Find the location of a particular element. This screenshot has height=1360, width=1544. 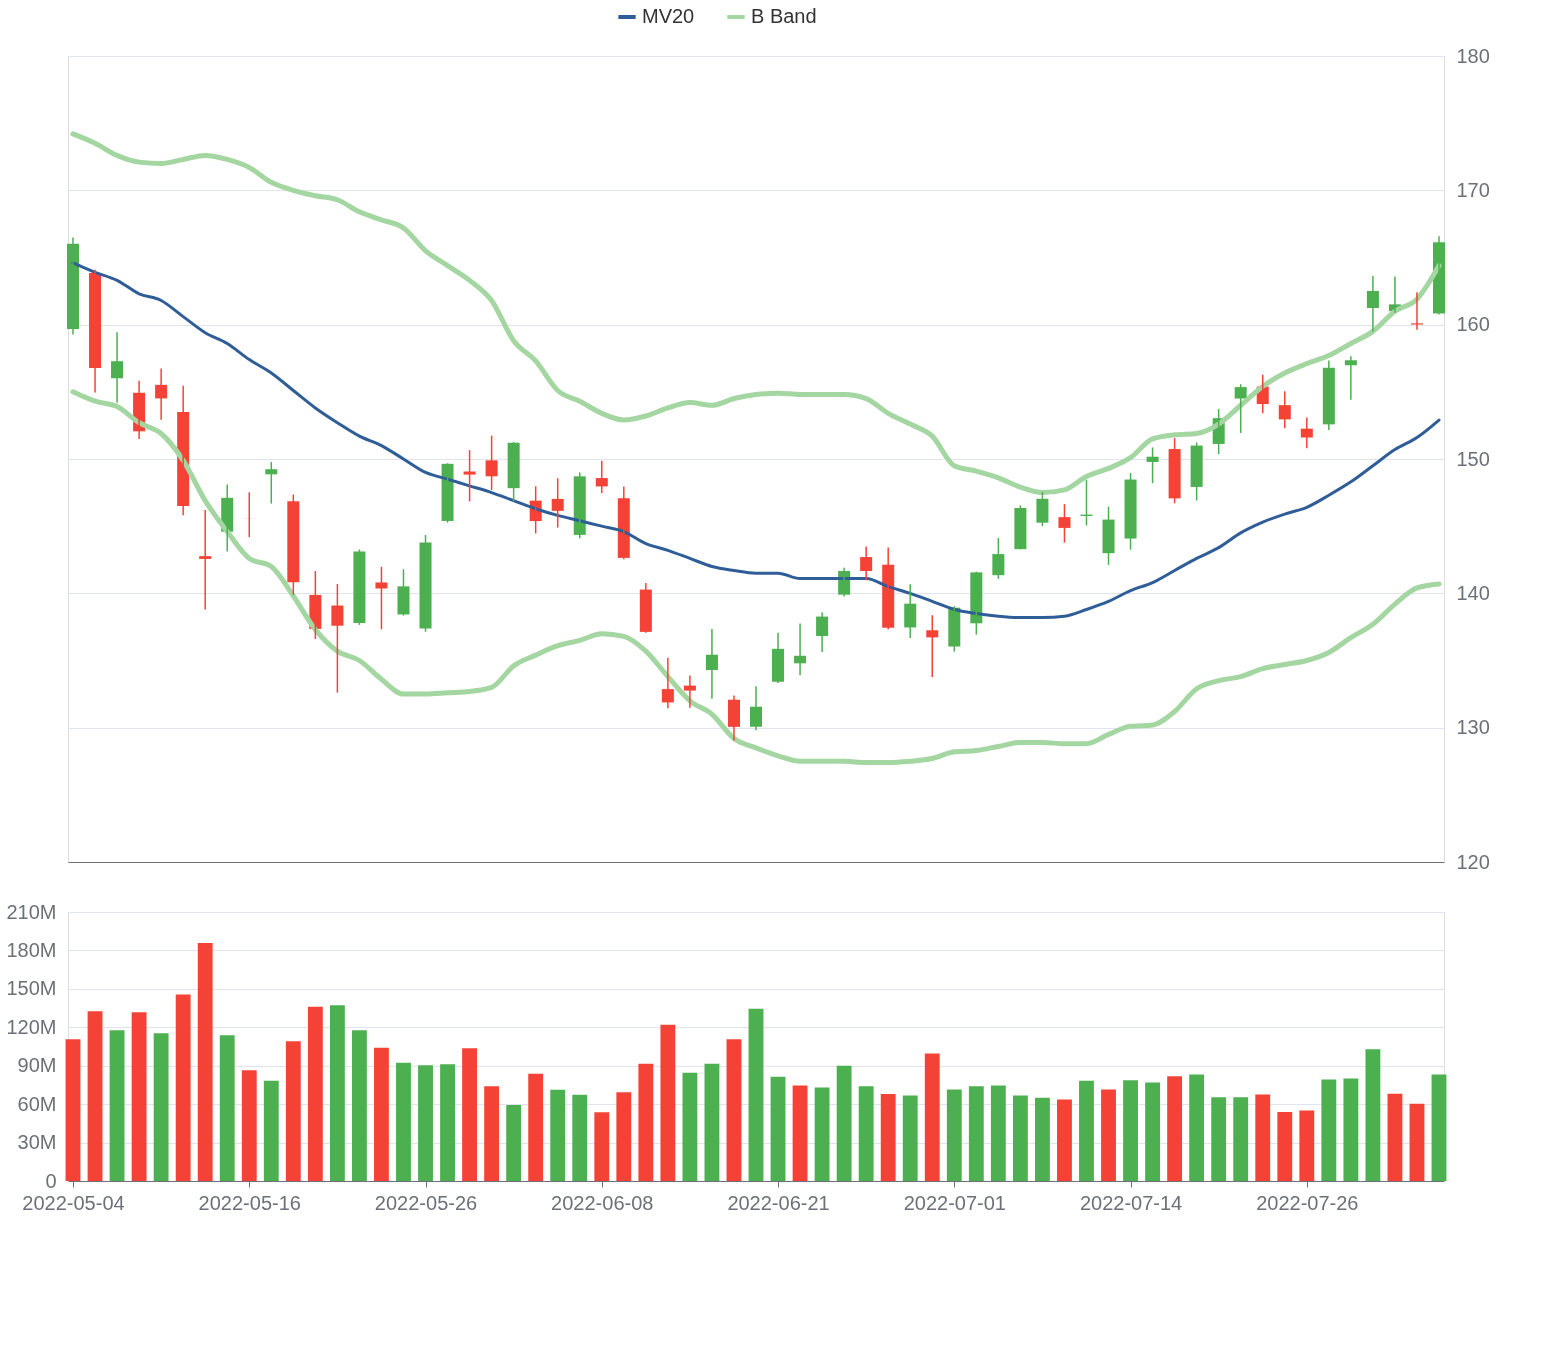

legend-label: B Band is located at coordinates (784, 16).